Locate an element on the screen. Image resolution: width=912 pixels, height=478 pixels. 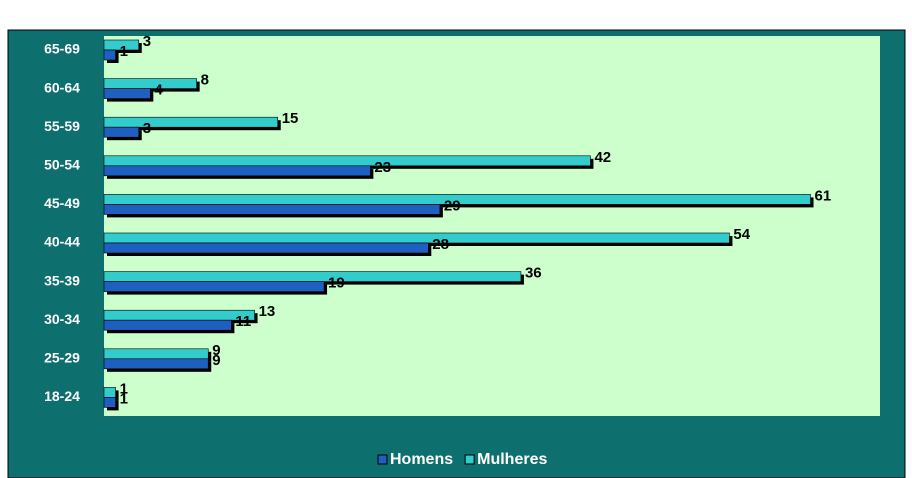
data-label: 19 is located at coordinates (336, 283).